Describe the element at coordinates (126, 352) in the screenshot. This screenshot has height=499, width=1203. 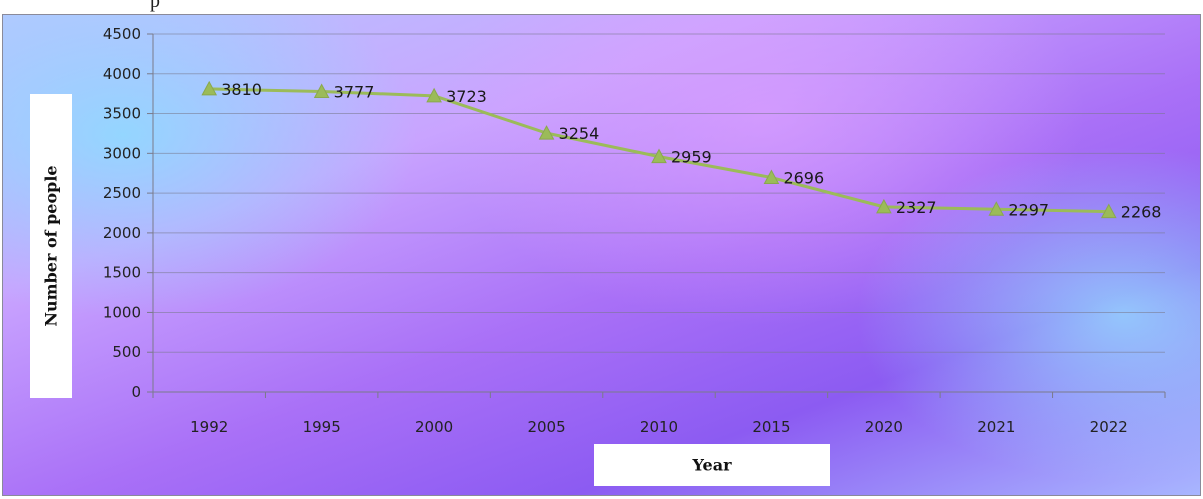
I see `y-tick-label: 500` at that location.